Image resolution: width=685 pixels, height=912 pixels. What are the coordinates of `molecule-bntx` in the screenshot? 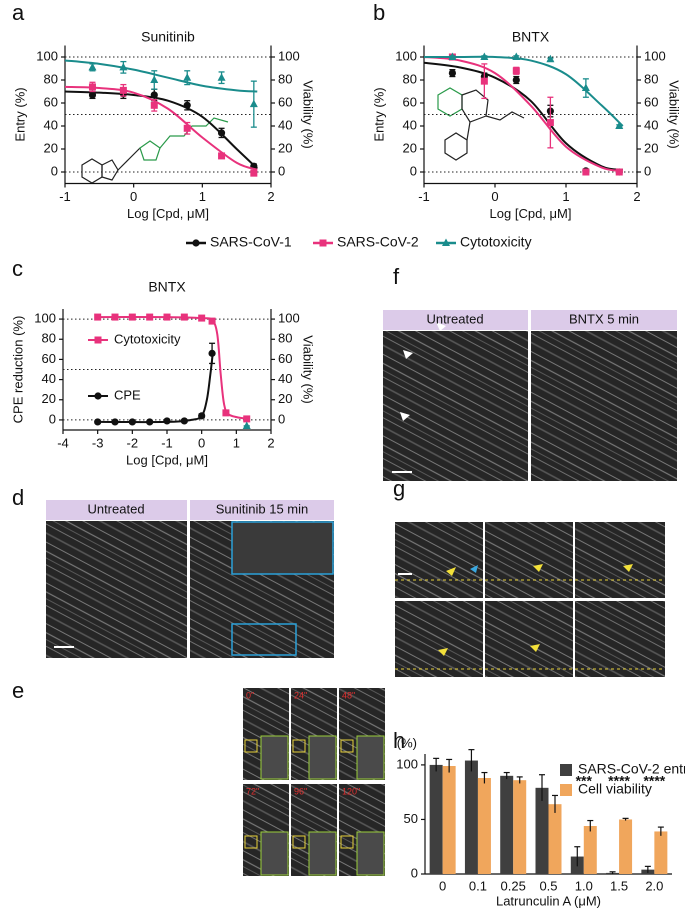 It's located at (481, 124).